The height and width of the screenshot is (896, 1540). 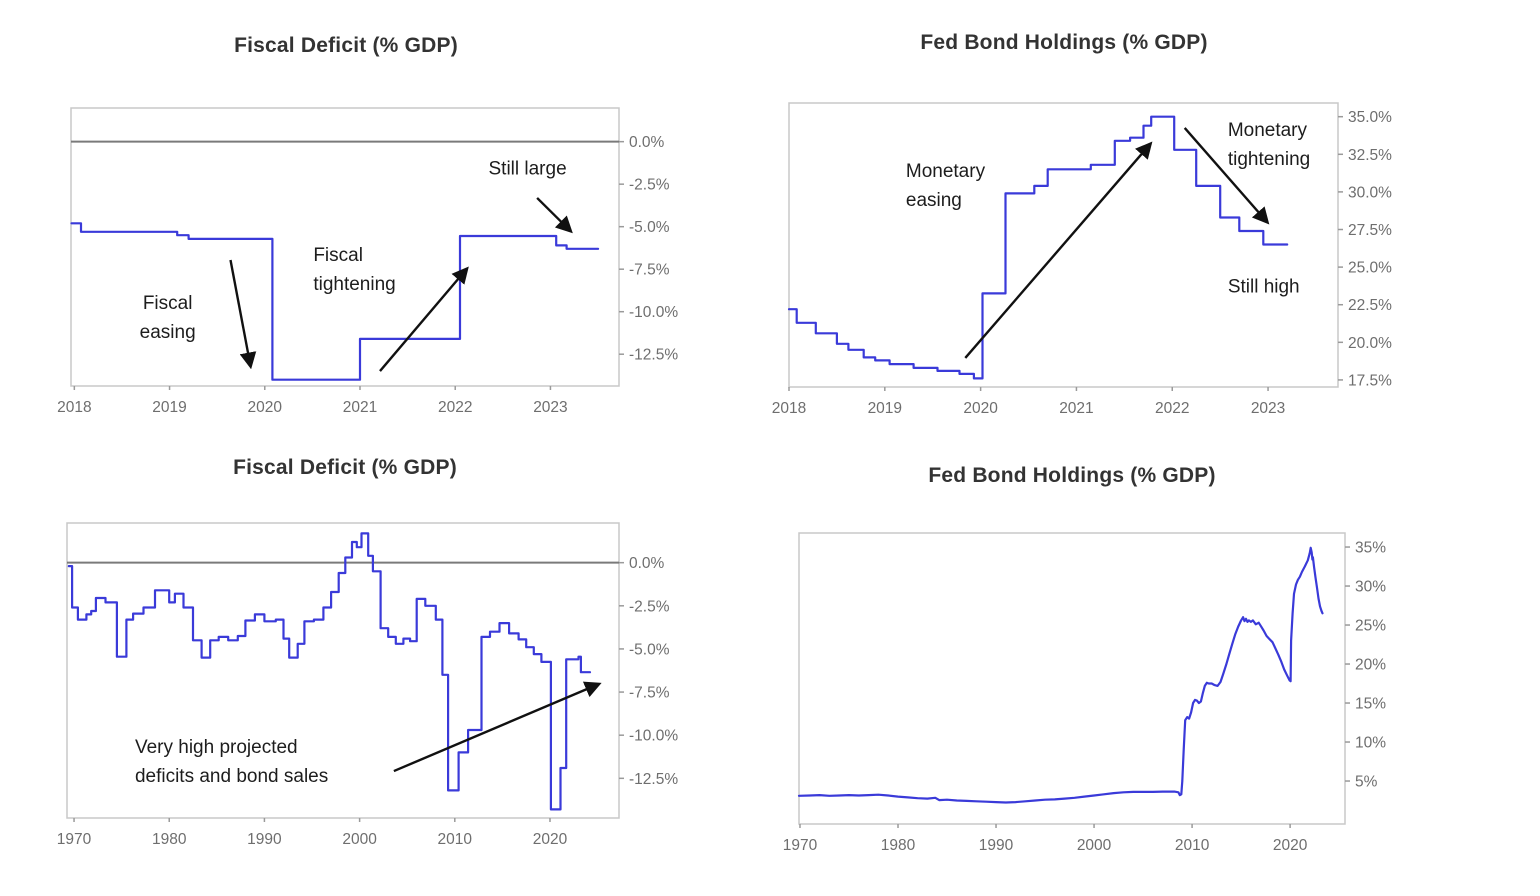 I want to click on fed-bond-holdings-recent-line, so click(x=1038, y=247).